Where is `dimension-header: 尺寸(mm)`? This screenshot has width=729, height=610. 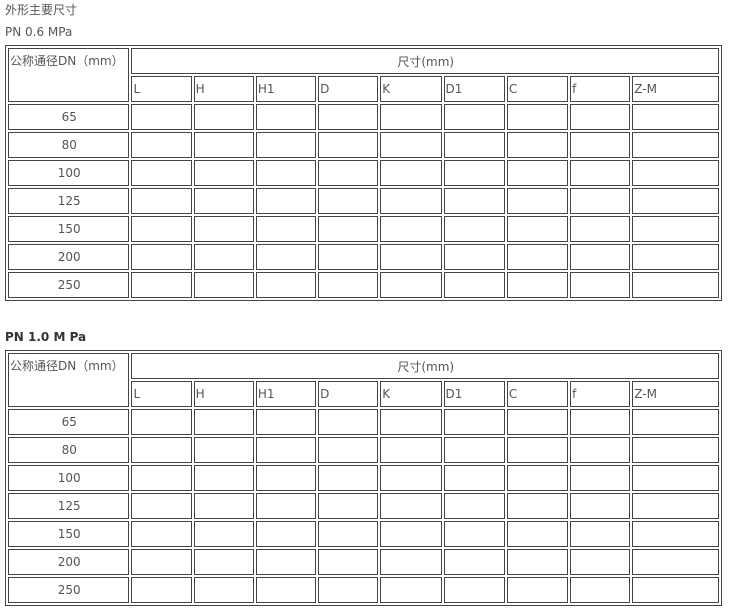
dimension-header: 尺寸(mm) is located at coordinates (425, 61).